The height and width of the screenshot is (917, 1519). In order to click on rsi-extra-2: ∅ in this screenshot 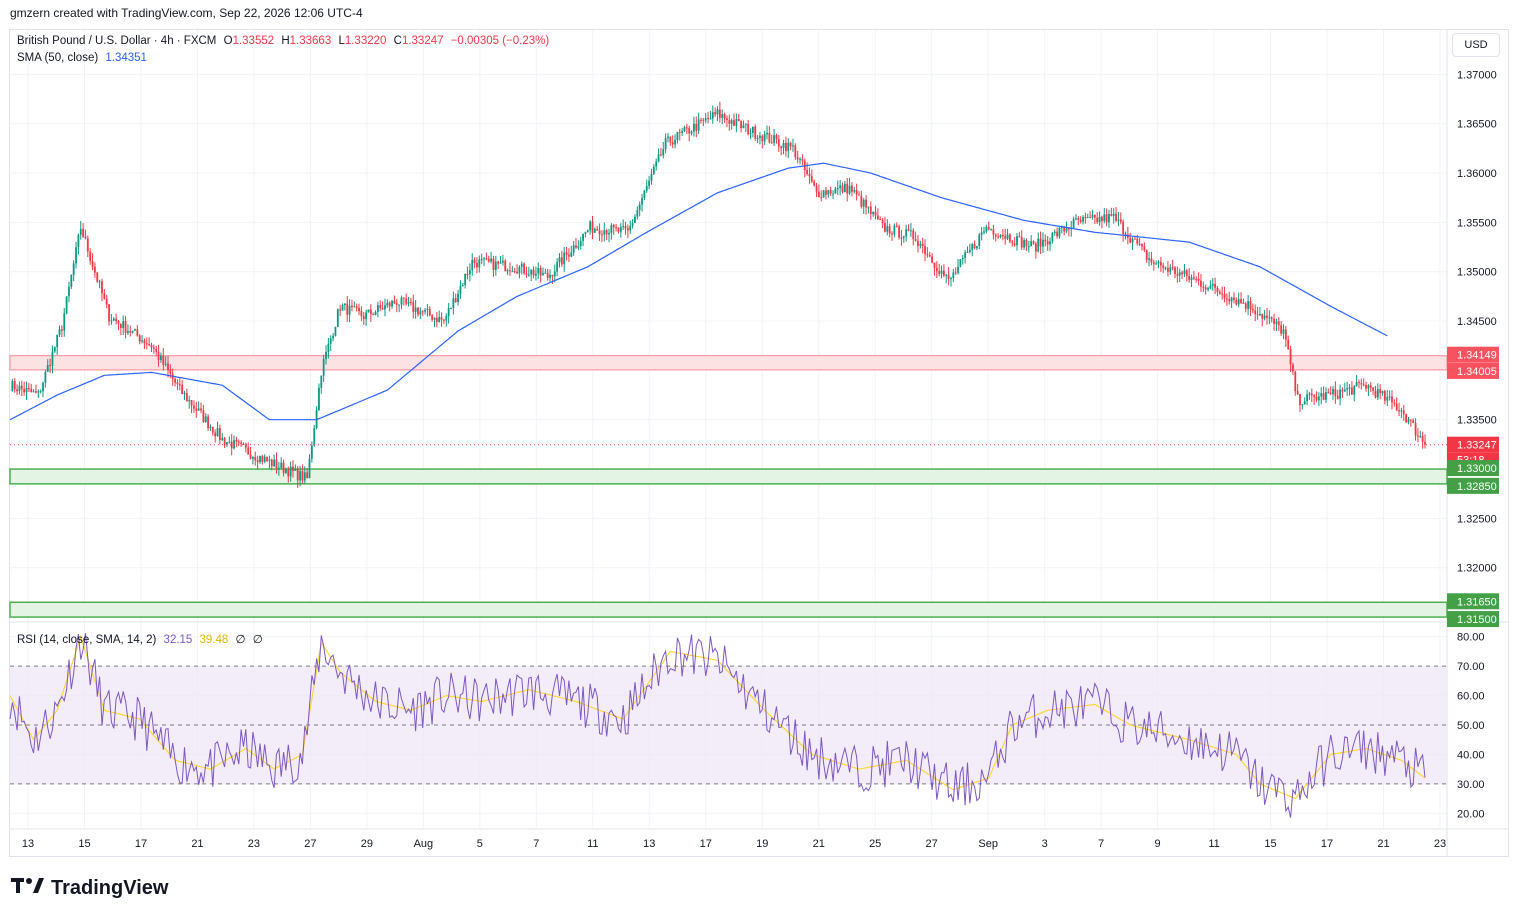, I will do `click(257, 640)`.